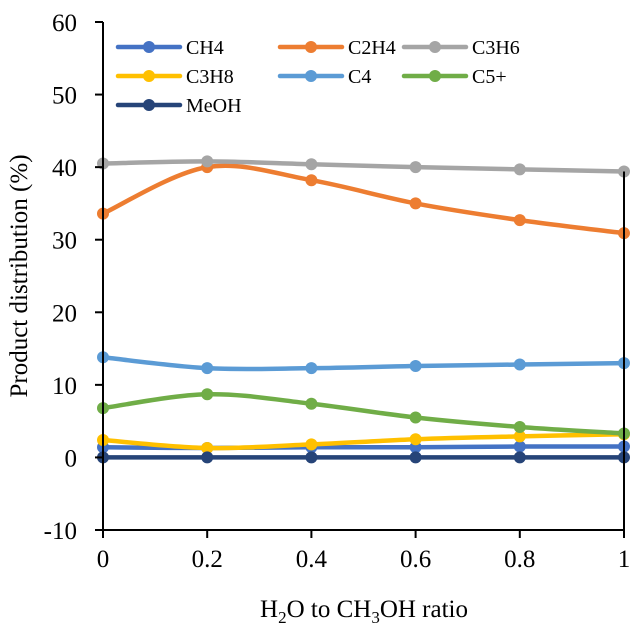  I want to click on legend-item: C4, so click(324, 77).